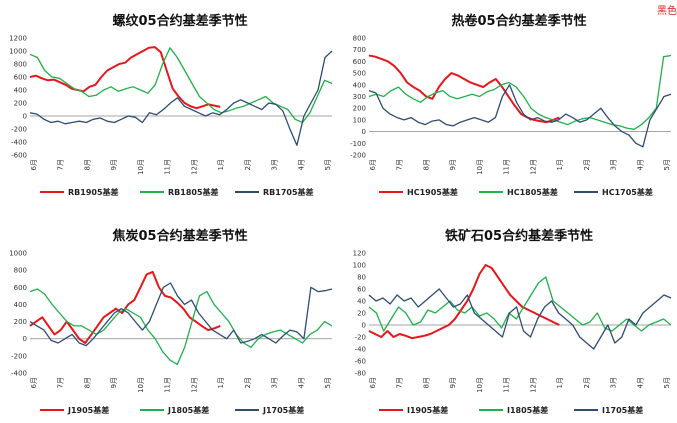 This screenshot has height=423, width=677. I want to click on y-tick-label: -40, so click(360, 350).